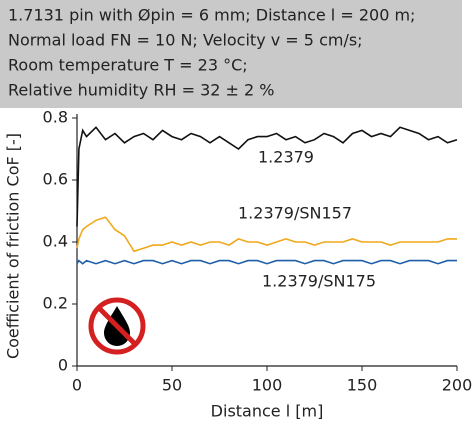 Image resolution: width=474 pixels, height=426 pixels. I want to click on x-tick-label: 100, so click(267, 385).